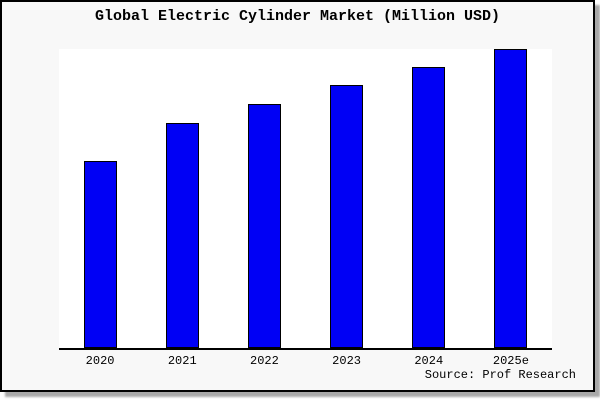 The image size is (600, 400). I want to click on bar-2020, so click(100, 254).